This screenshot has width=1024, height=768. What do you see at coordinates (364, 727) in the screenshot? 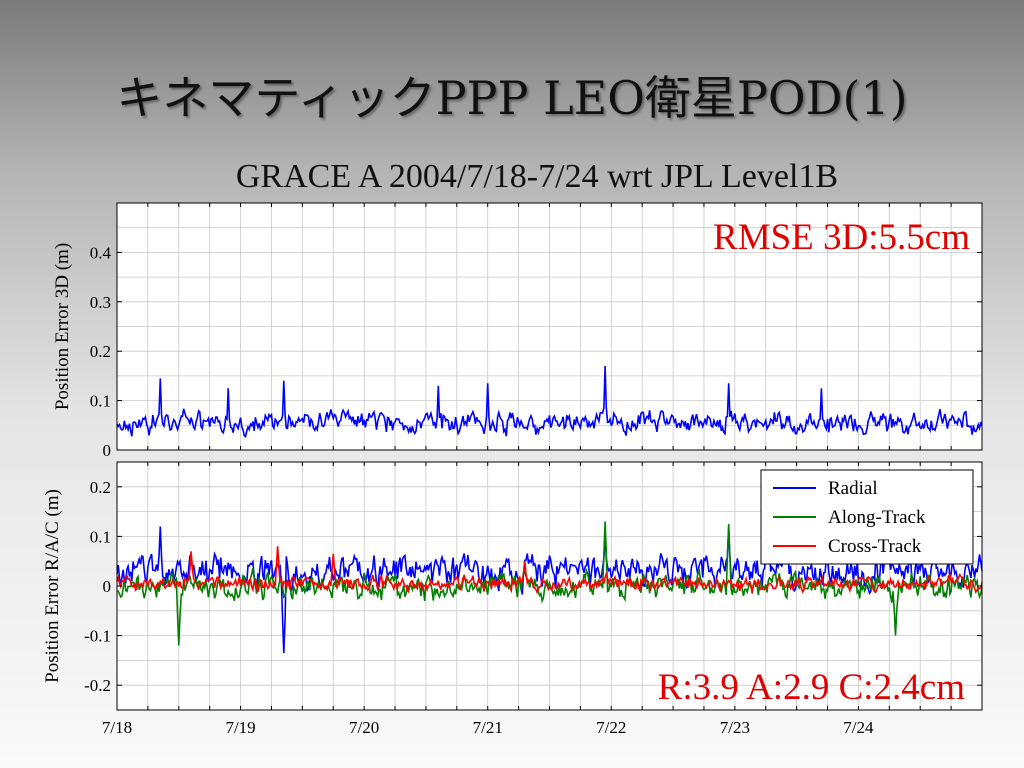
I see `x-tick-label: 7/20` at bounding box center [364, 727].